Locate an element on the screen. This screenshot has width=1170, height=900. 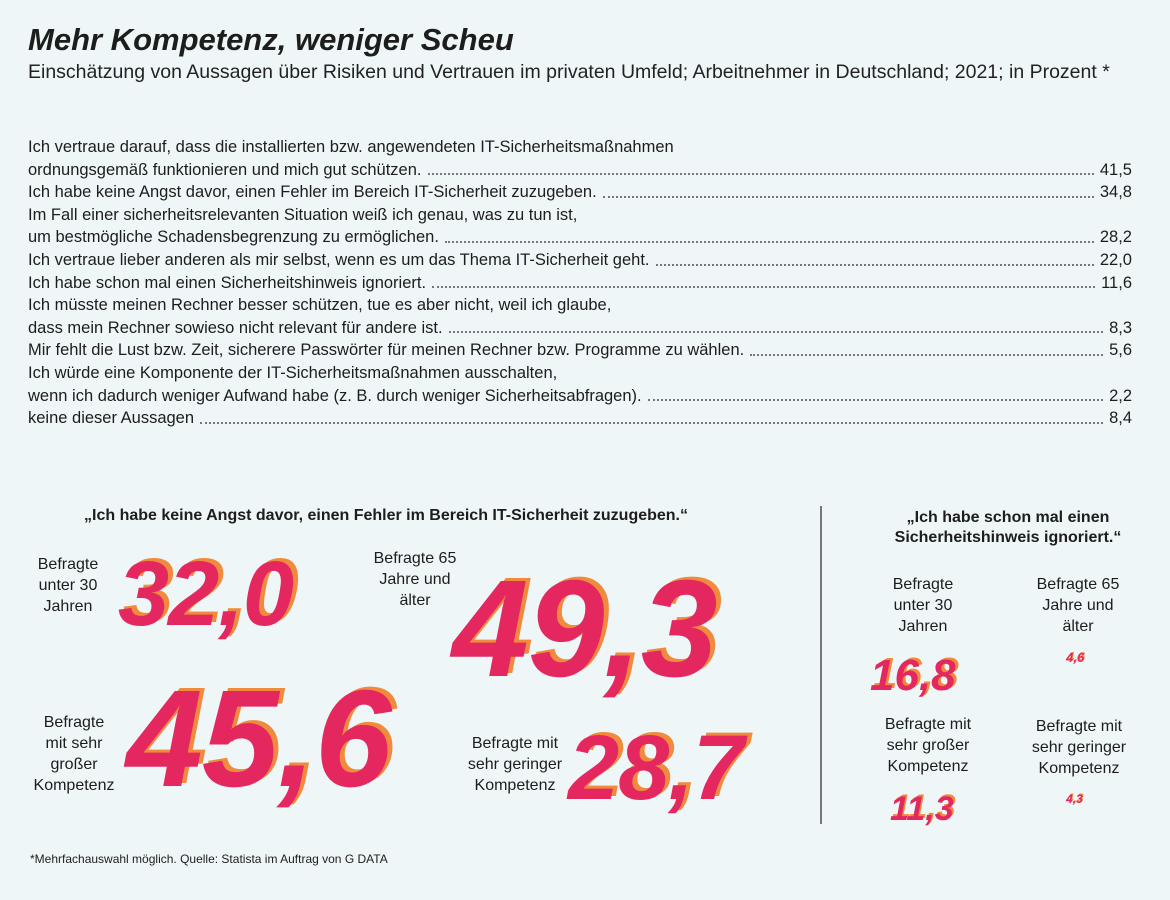
left-value-high-competence: 45,6 is located at coordinates (259, 739).